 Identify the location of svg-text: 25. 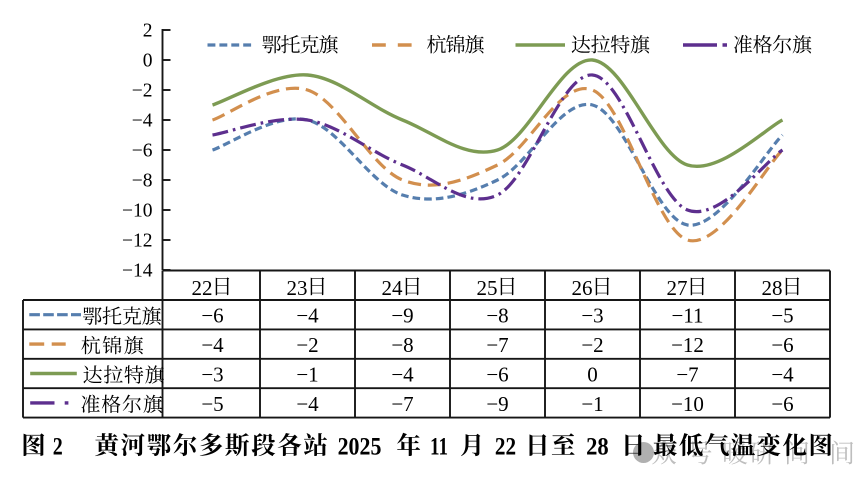
(487, 288).